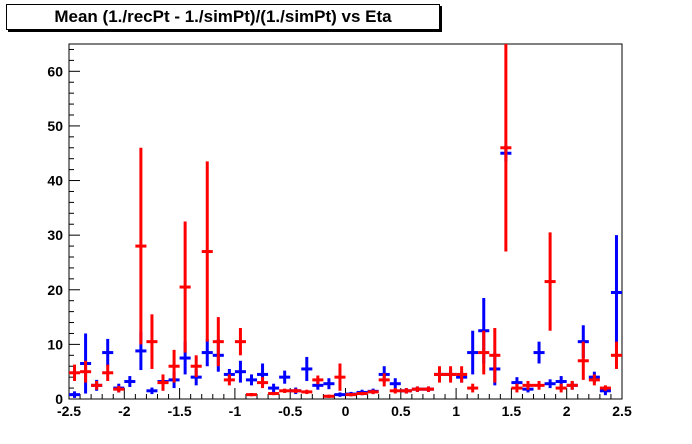  I want to click on x-tick-label: 0, so click(346, 411).